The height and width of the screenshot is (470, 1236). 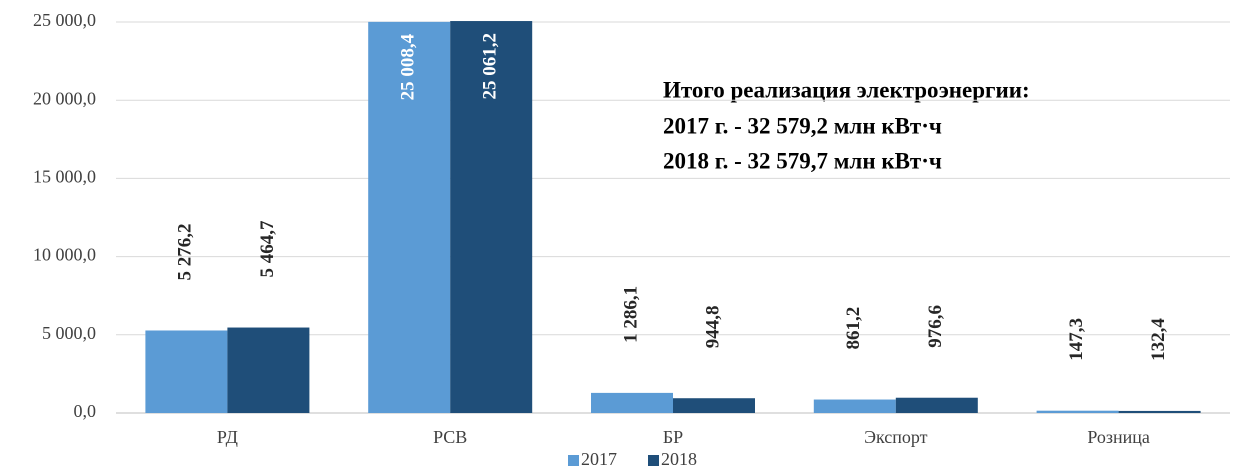 What do you see at coordinates (227, 437) in the screenshot?
I see `x-tick-label: РД` at bounding box center [227, 437].